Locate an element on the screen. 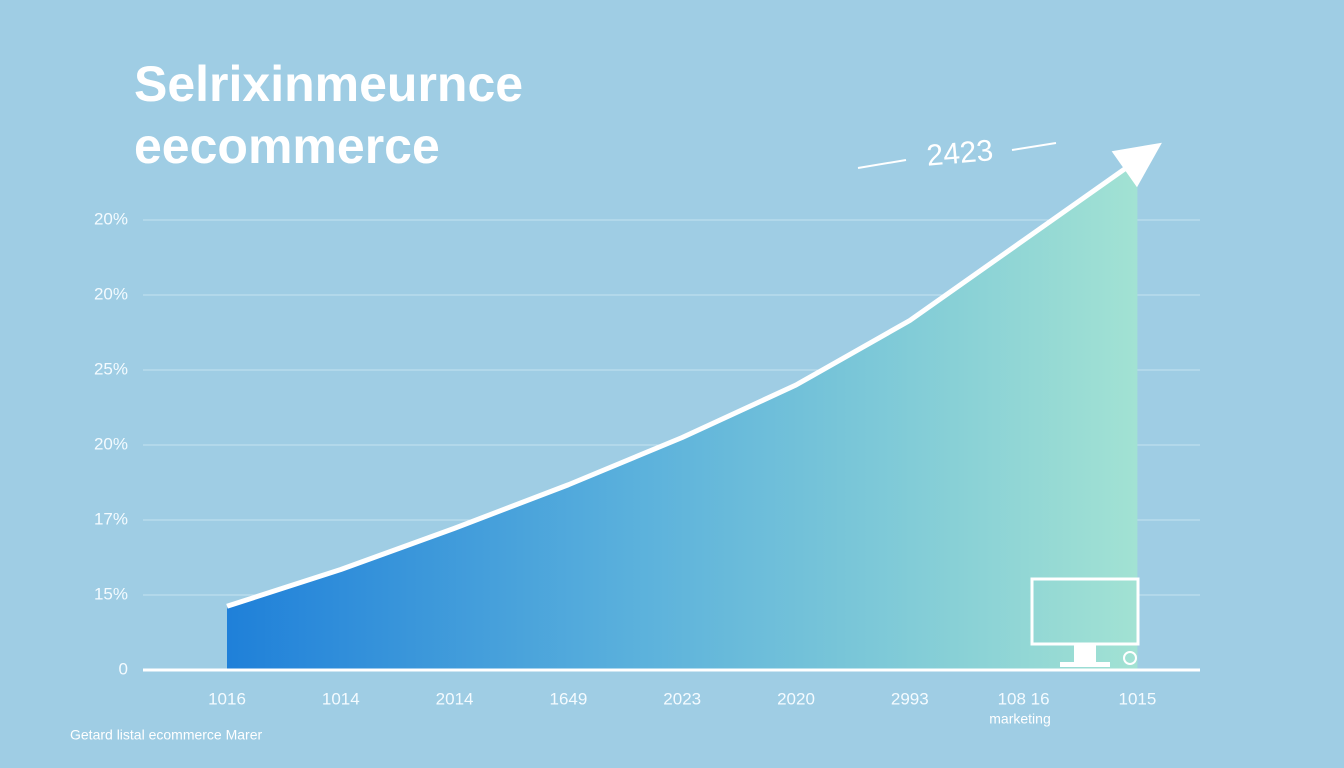 This screenshot has width=1344, height=768. x-tick-label: 2020 is located at coordinates (796, 698).